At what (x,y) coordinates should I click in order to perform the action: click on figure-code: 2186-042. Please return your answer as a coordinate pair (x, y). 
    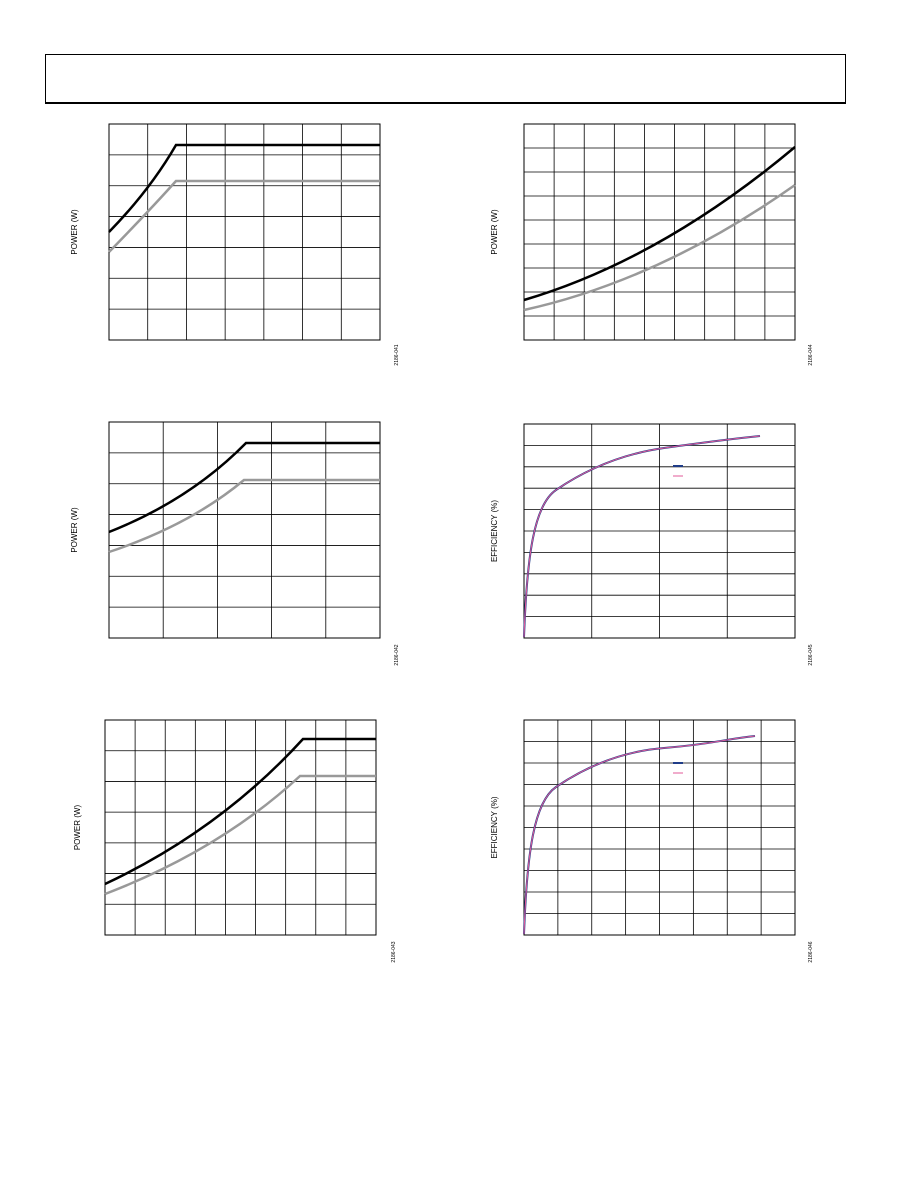
    Looking at the image, I should click on (397, 654).